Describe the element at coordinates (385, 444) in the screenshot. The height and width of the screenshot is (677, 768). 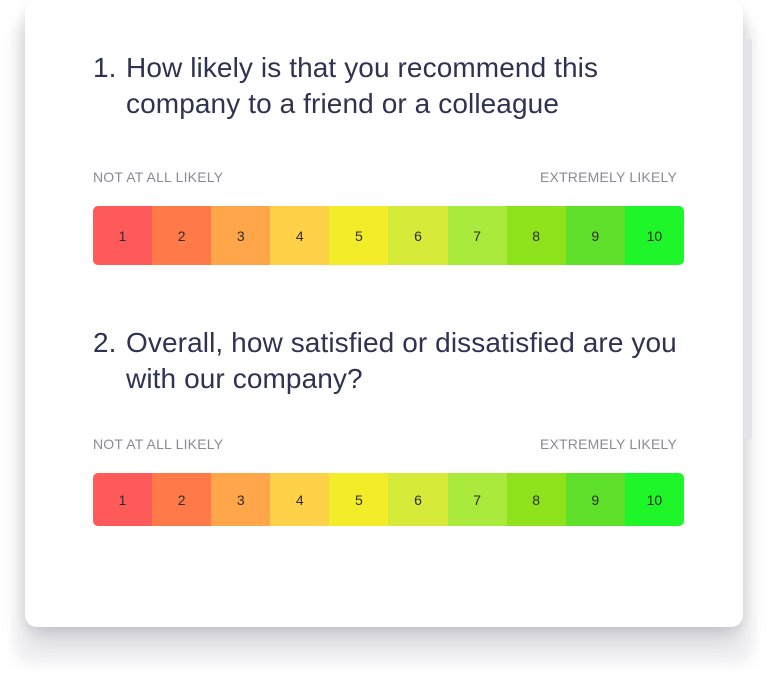
I see `scale-labels-2: NOT AT ALL LIKELY EXTREMELY LIKELY` at that location.